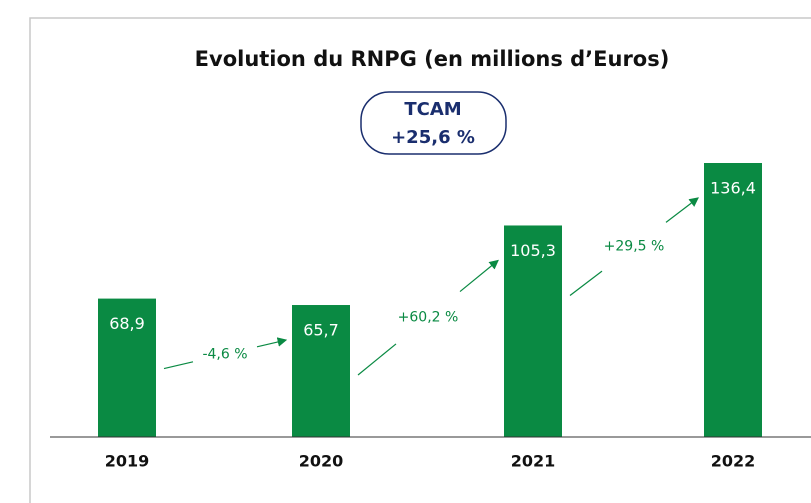 The height and width of the screenshot is (503, 811). What do you see at coordinates (433, 123) in the screenshot?
I see `badge` at bounding box center [433, 123].